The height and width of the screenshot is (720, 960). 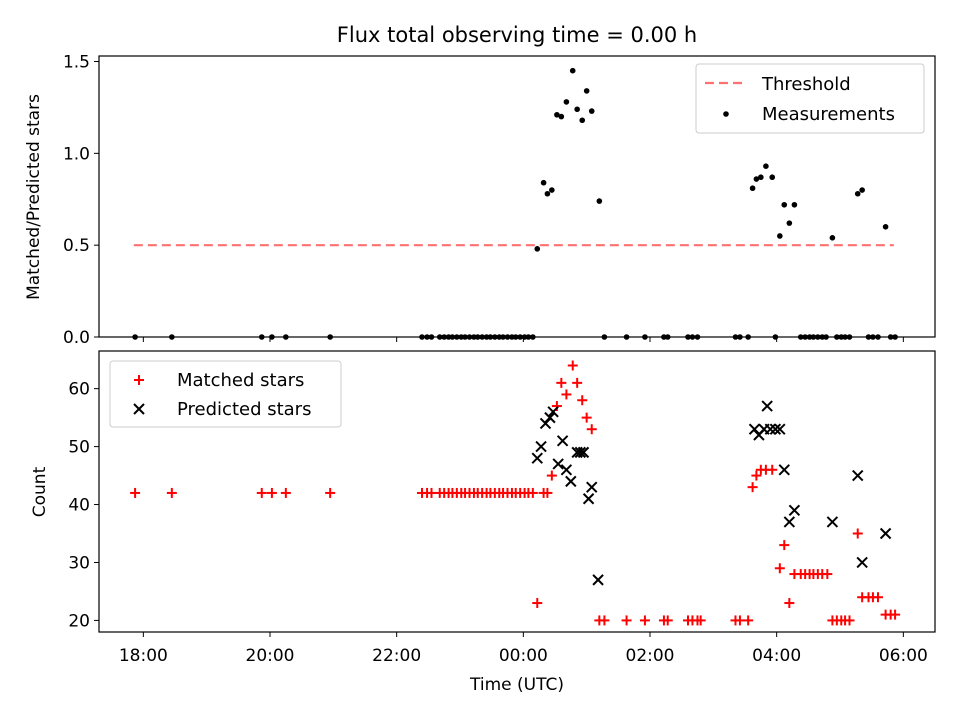 What do you see at coordinates (79, 390) in the screenshot?
I see `bottom-y-tick-label: 60` at bounding box center [79, 390].